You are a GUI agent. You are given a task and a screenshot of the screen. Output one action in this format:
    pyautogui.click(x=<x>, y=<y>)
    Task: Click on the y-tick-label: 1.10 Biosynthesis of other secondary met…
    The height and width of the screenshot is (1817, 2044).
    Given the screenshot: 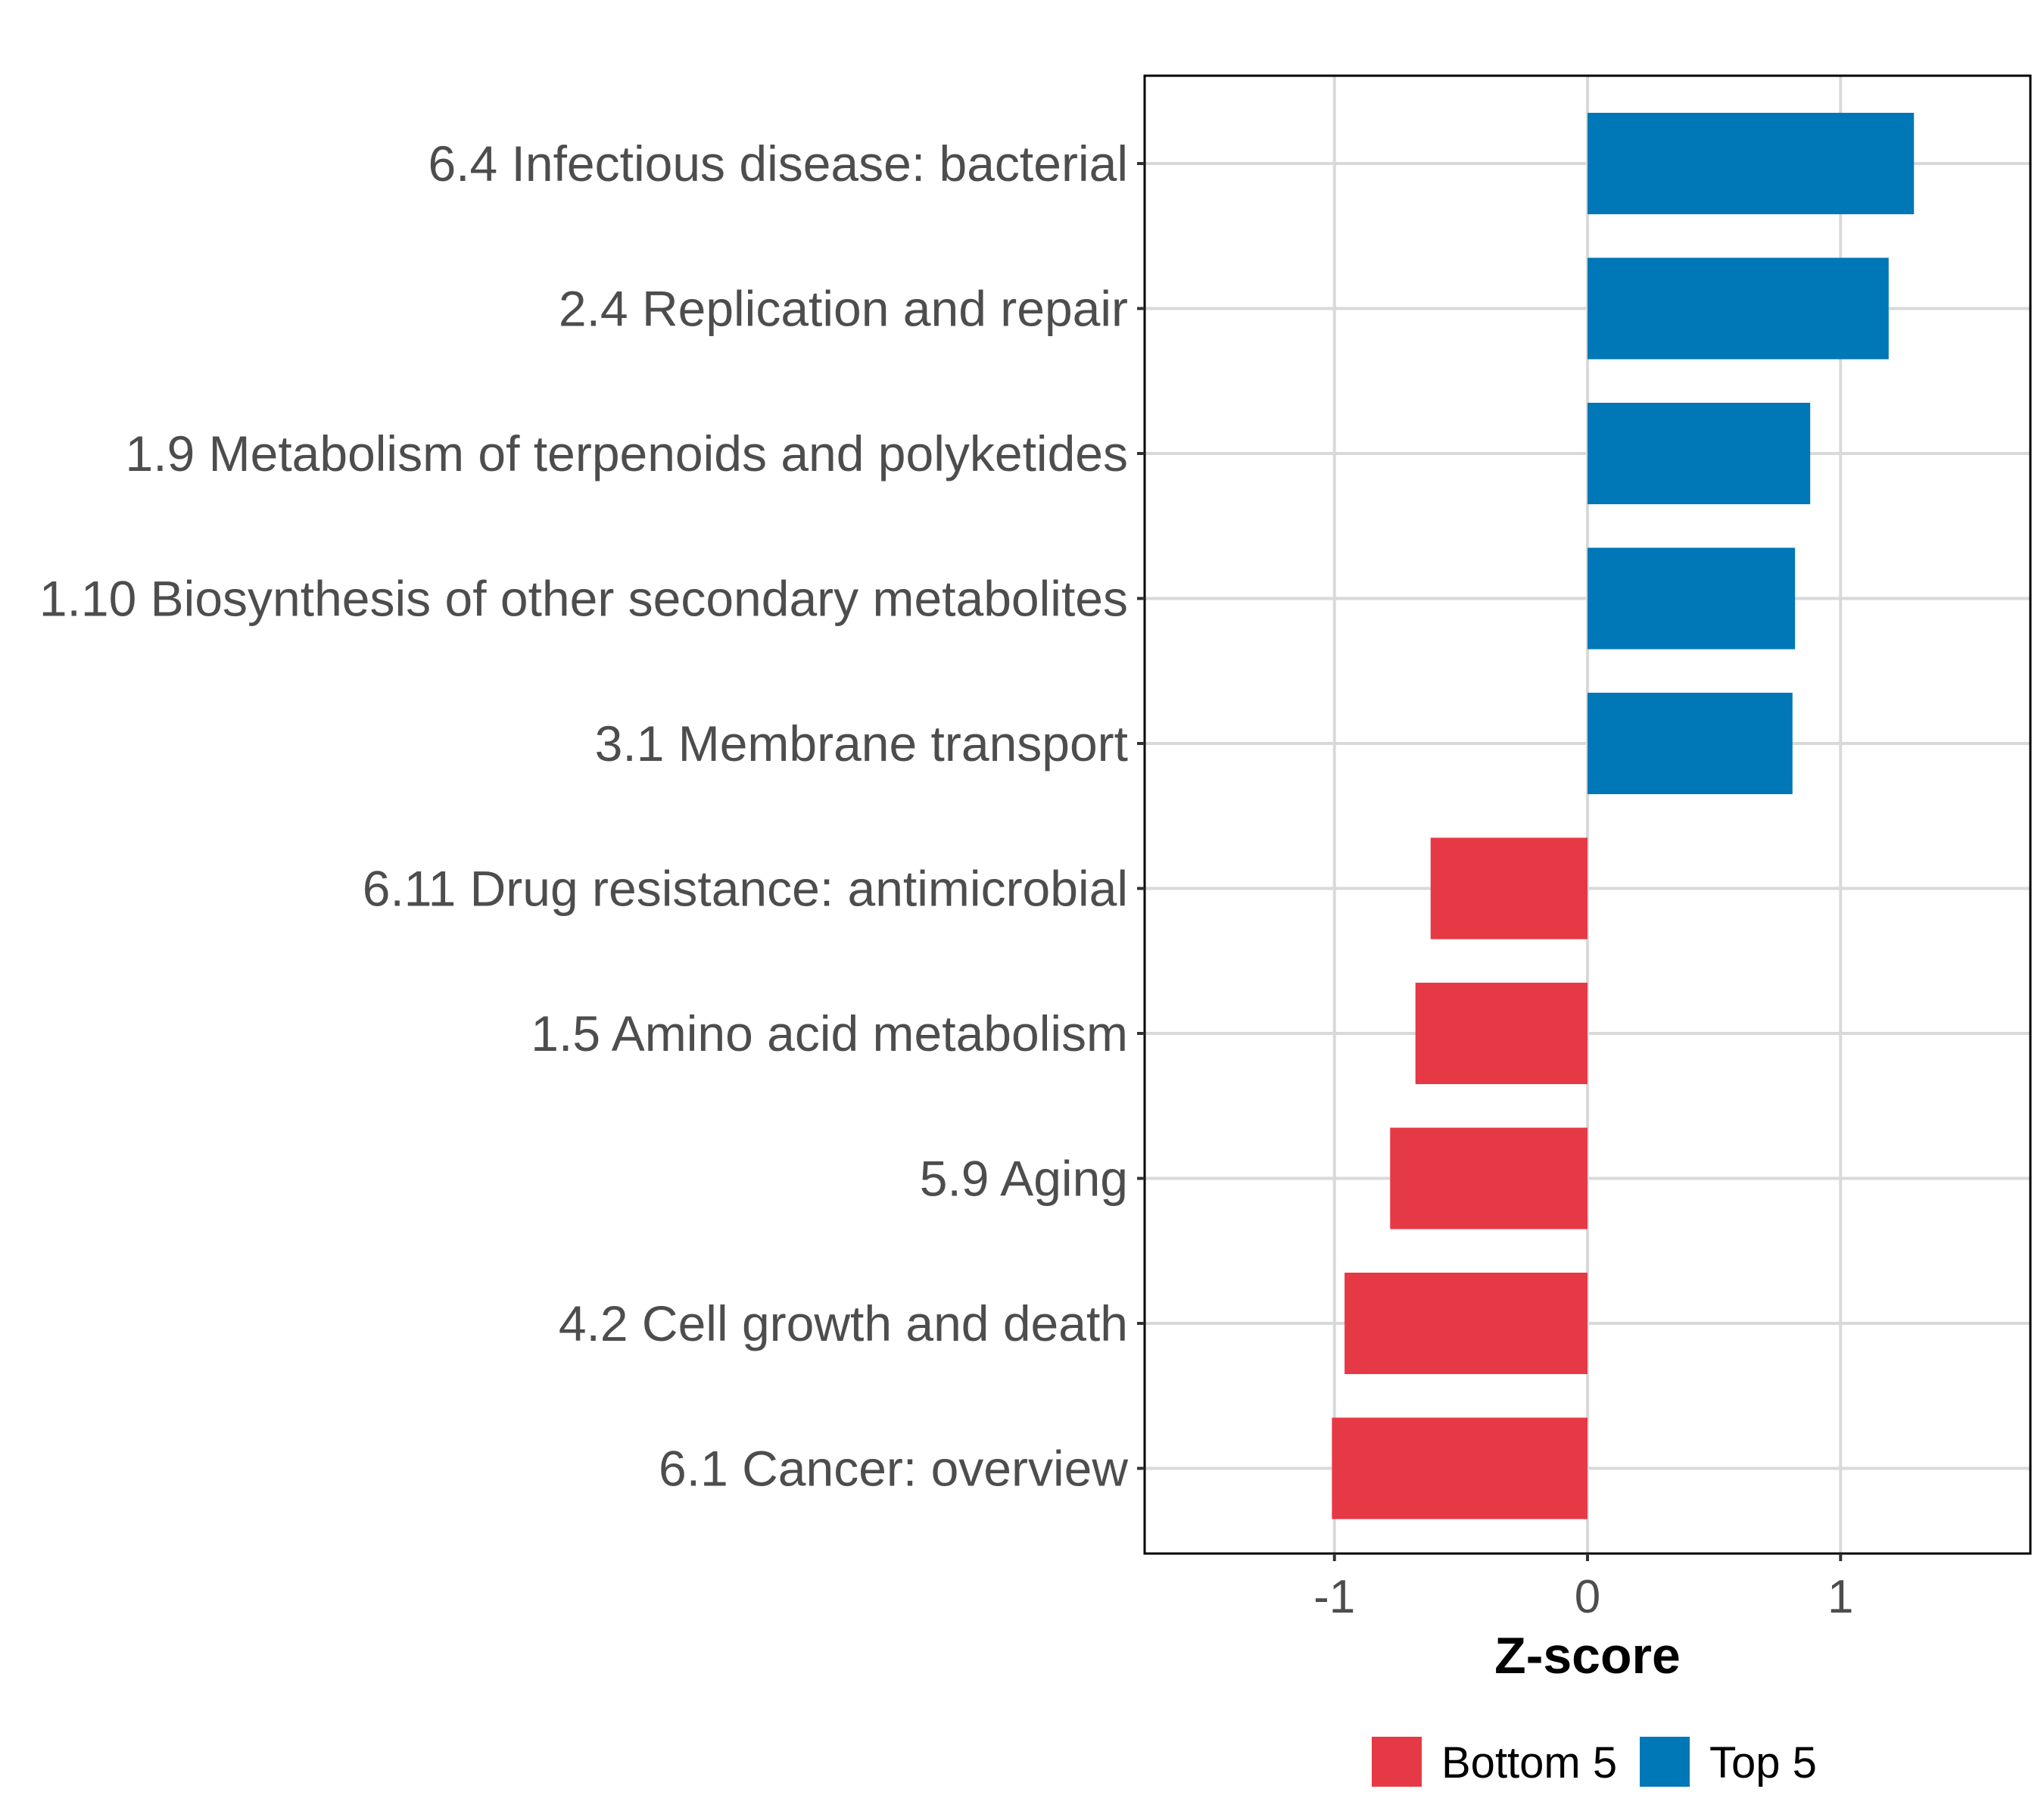 What is the action you would take?
    pyautogui.click(x=583, y=599)
    